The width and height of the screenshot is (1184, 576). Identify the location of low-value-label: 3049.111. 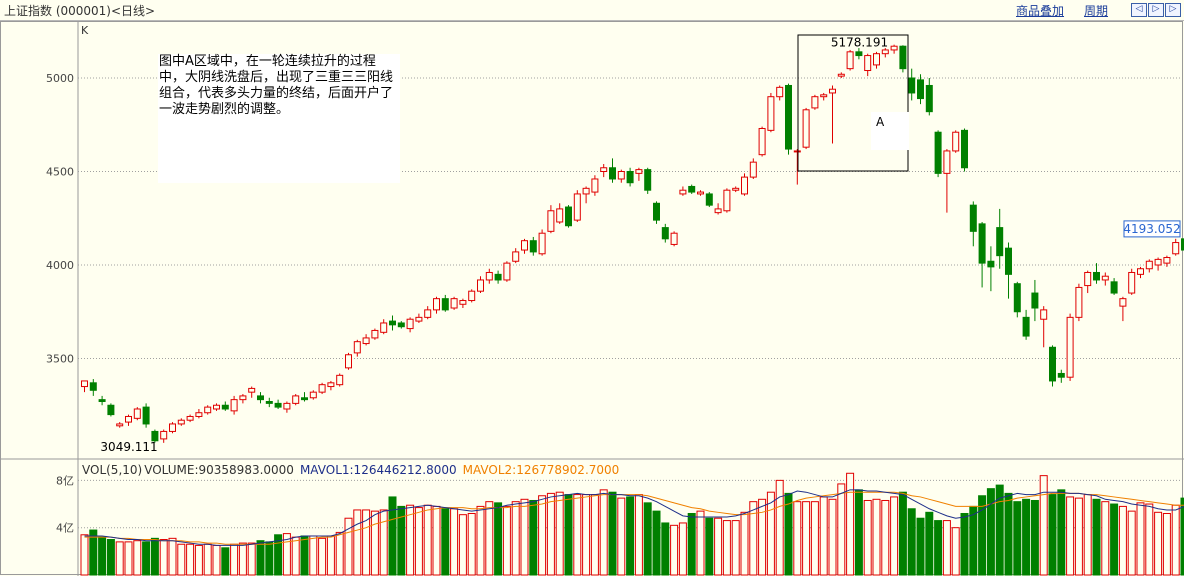
(128, 447).